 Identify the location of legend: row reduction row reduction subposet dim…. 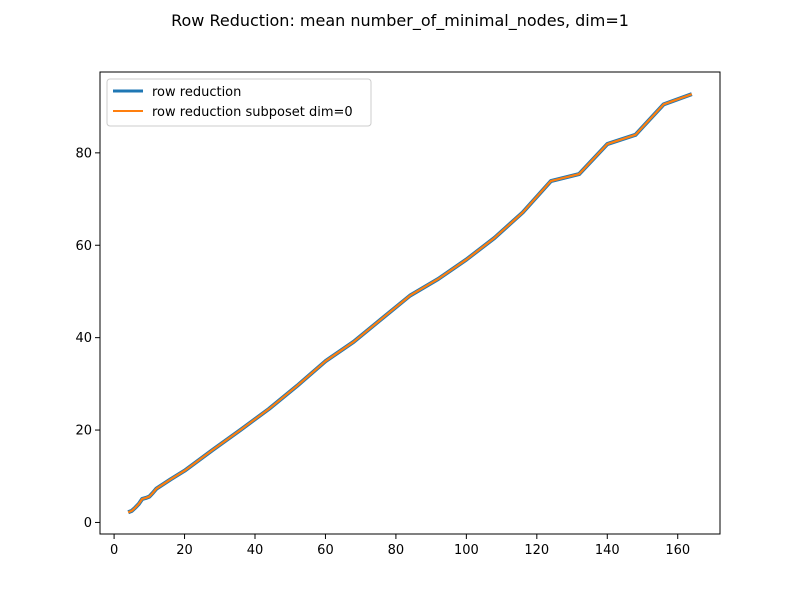
(239, 102).